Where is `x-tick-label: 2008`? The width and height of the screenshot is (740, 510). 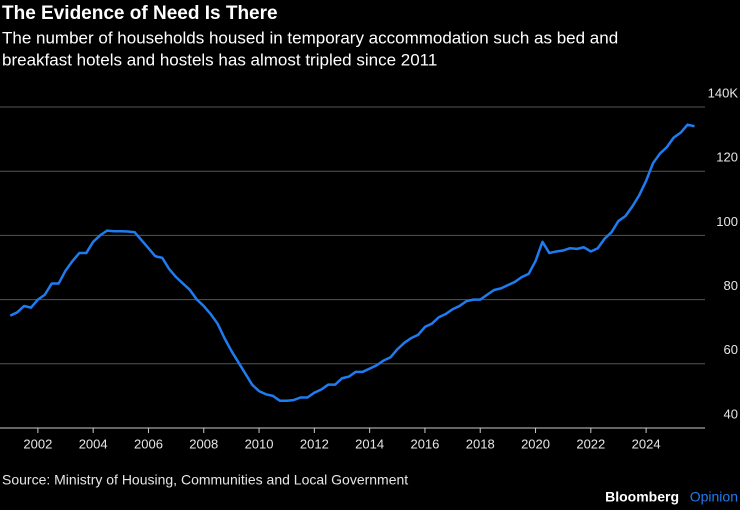
x-tick-label: 2008 is located at coordinates (203, 443).